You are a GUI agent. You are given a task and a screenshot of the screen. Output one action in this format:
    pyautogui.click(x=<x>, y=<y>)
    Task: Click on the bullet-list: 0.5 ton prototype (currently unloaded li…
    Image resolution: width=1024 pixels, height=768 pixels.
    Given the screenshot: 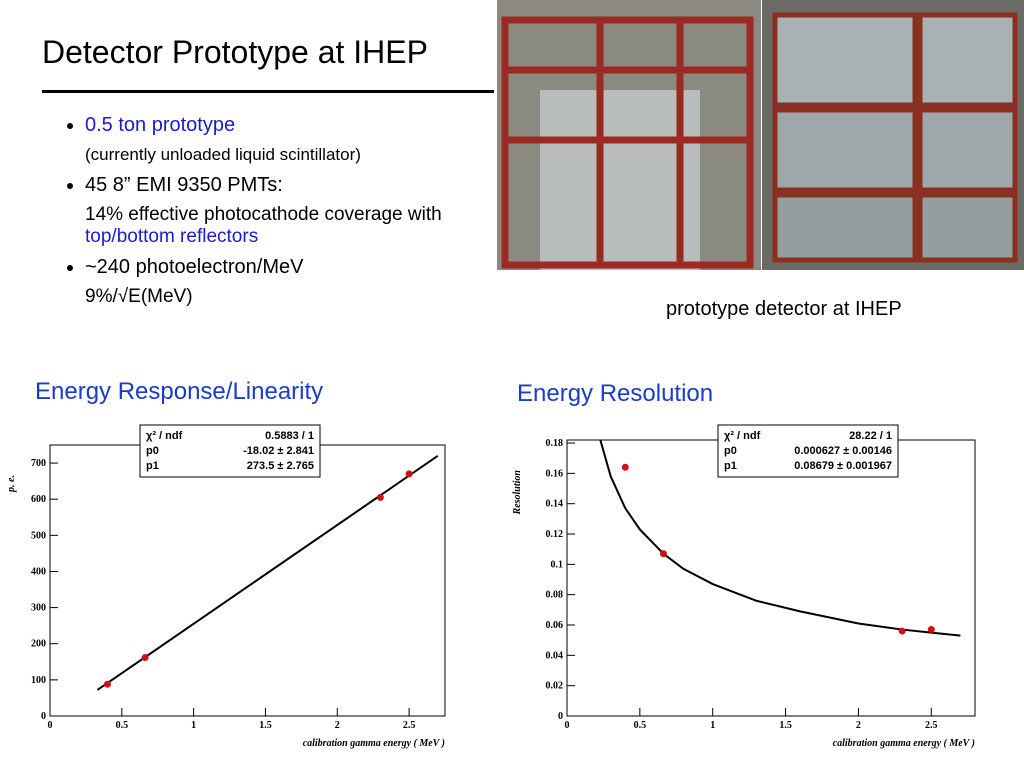 What is the action you would take?
    pyautogui.click(x=287, y=213)
    